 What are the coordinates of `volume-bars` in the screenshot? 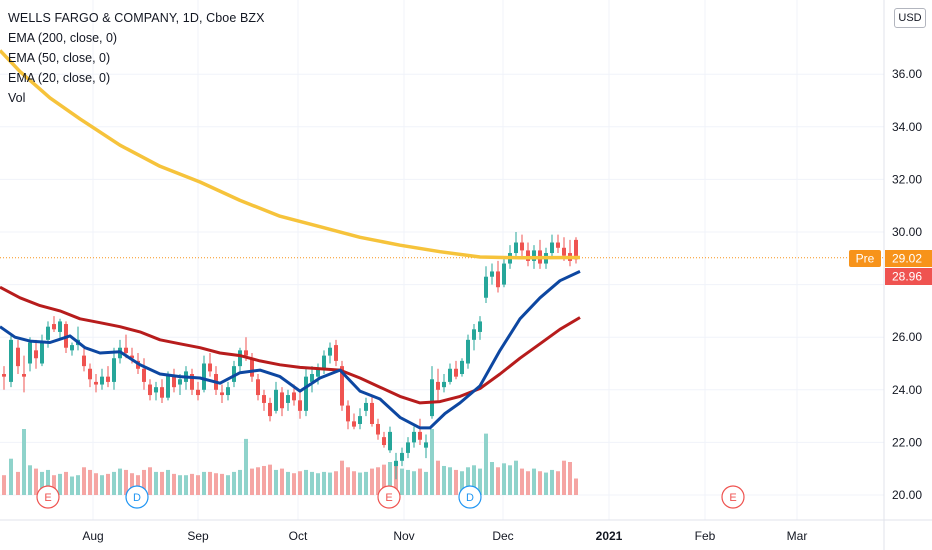 It's located at (290, 462).